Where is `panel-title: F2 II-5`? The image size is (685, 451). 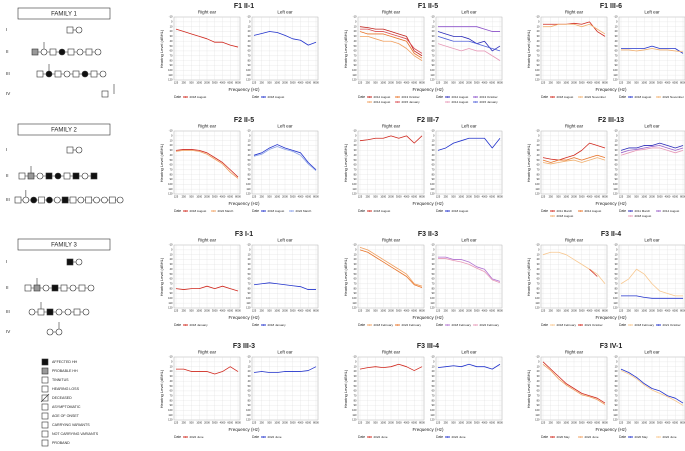
panel-title: F2 II-5 is located at coordinates (244, 120).